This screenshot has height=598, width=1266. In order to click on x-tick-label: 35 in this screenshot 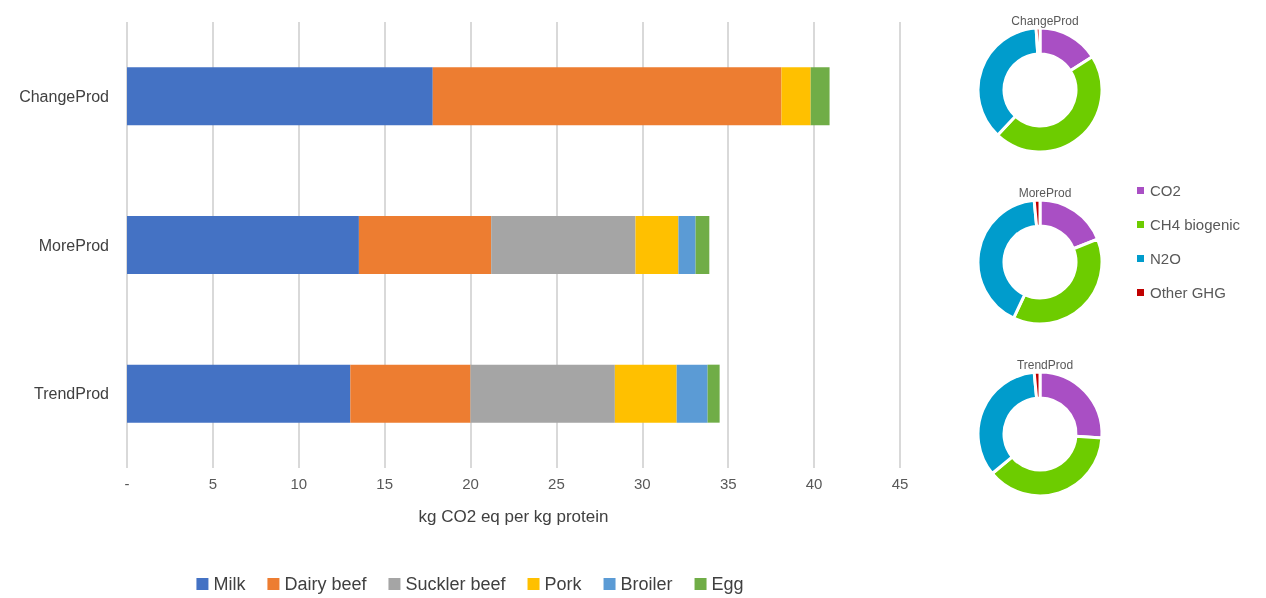, I will do `click(728, 483)`.